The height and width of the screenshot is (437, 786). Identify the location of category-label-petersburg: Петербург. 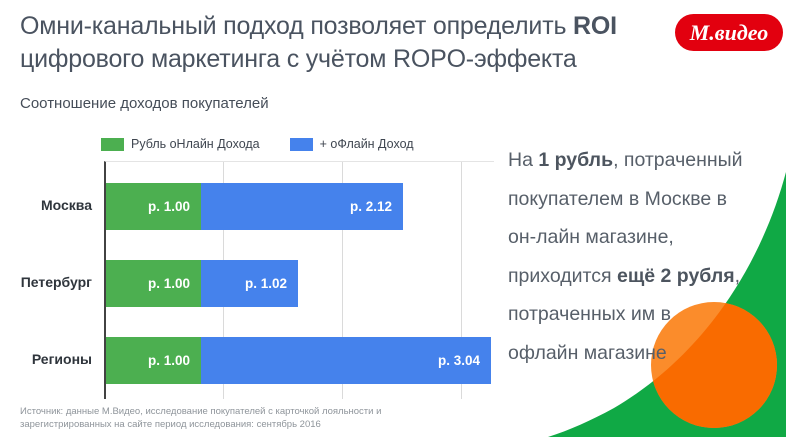
(56, 282).